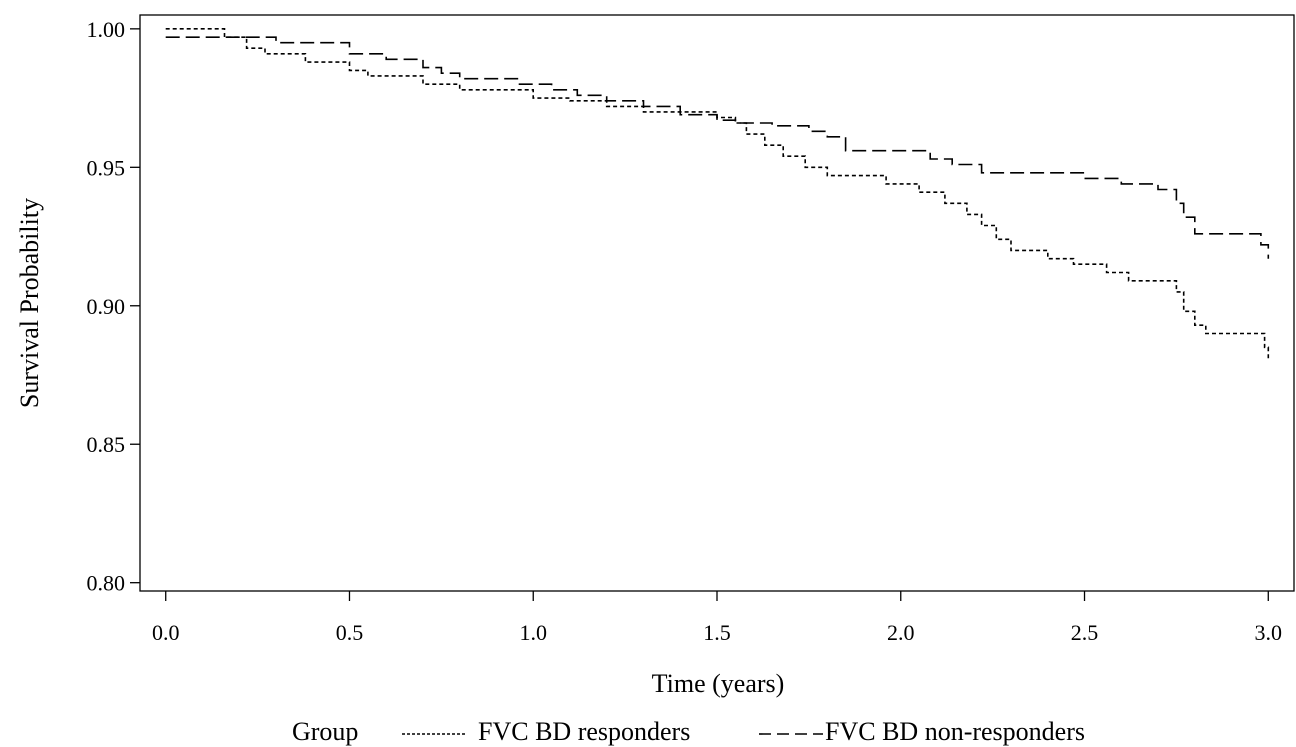 Image resolution: width=1296 pixels, height=747 pixels. I want to click on legend-label-responders: FVC BD responders, so click(584, 731).